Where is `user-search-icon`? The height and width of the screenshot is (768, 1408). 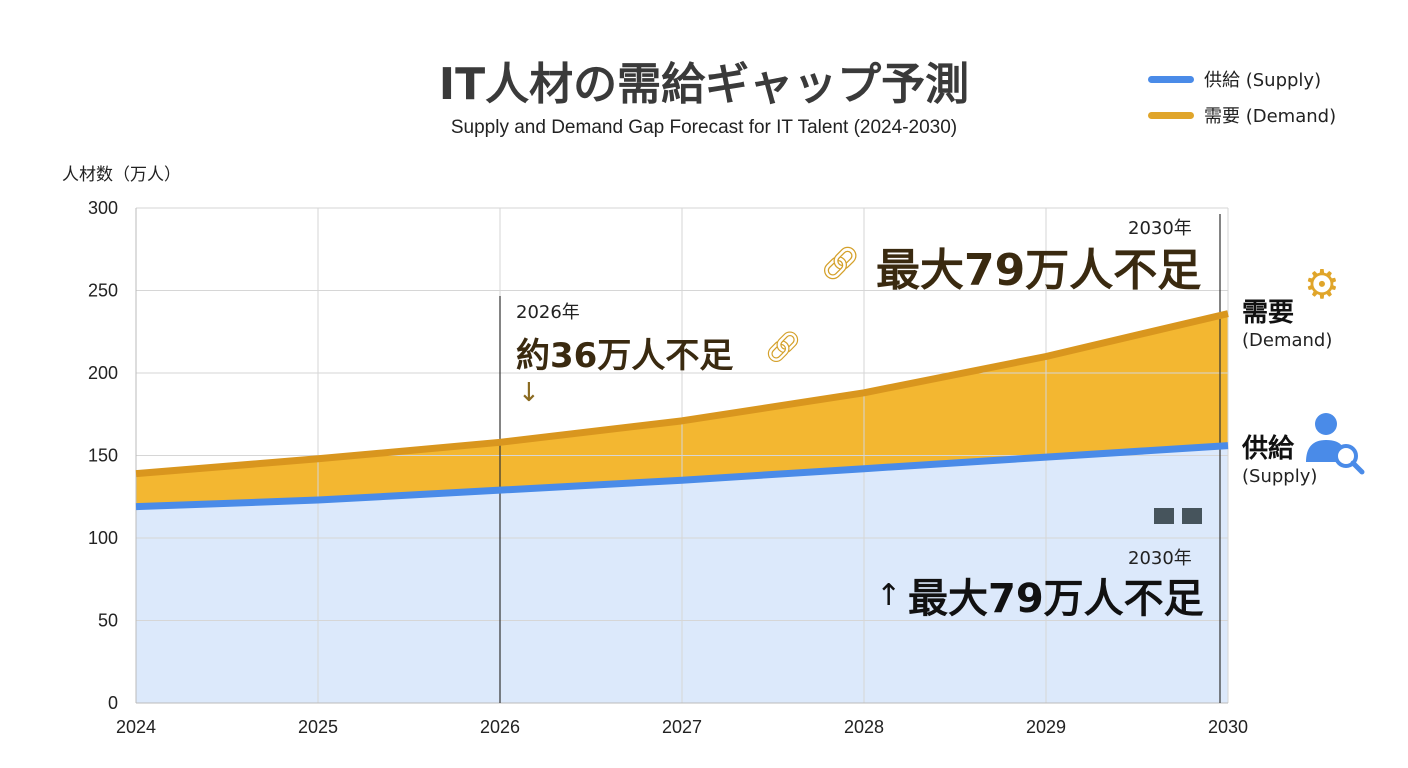
user-search-icon is located at coordinates (1335, 444).